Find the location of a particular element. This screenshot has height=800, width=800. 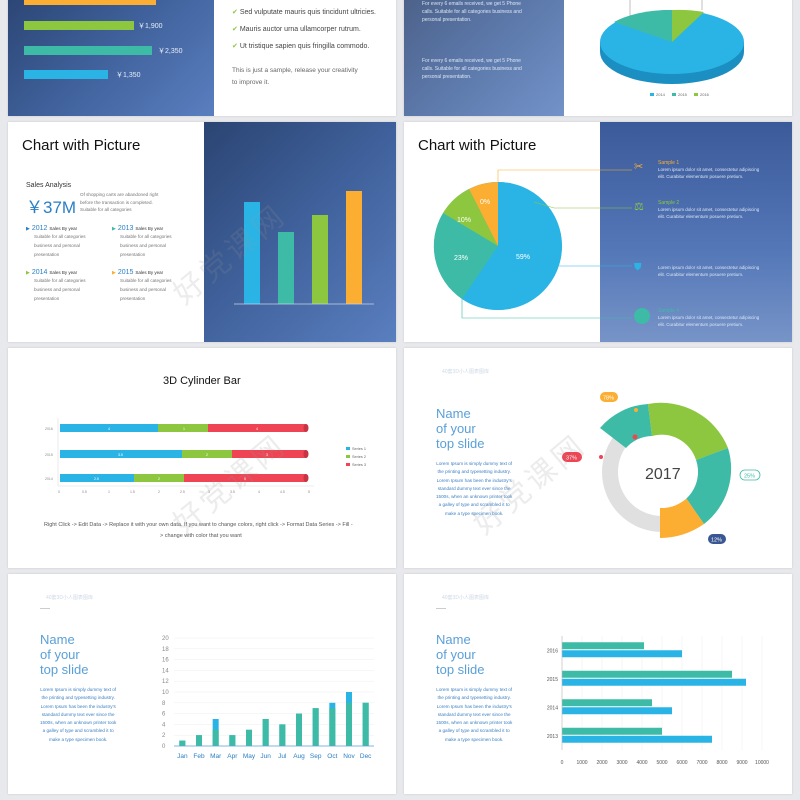

svg-text: 0 is located at coordinates (59, 492).